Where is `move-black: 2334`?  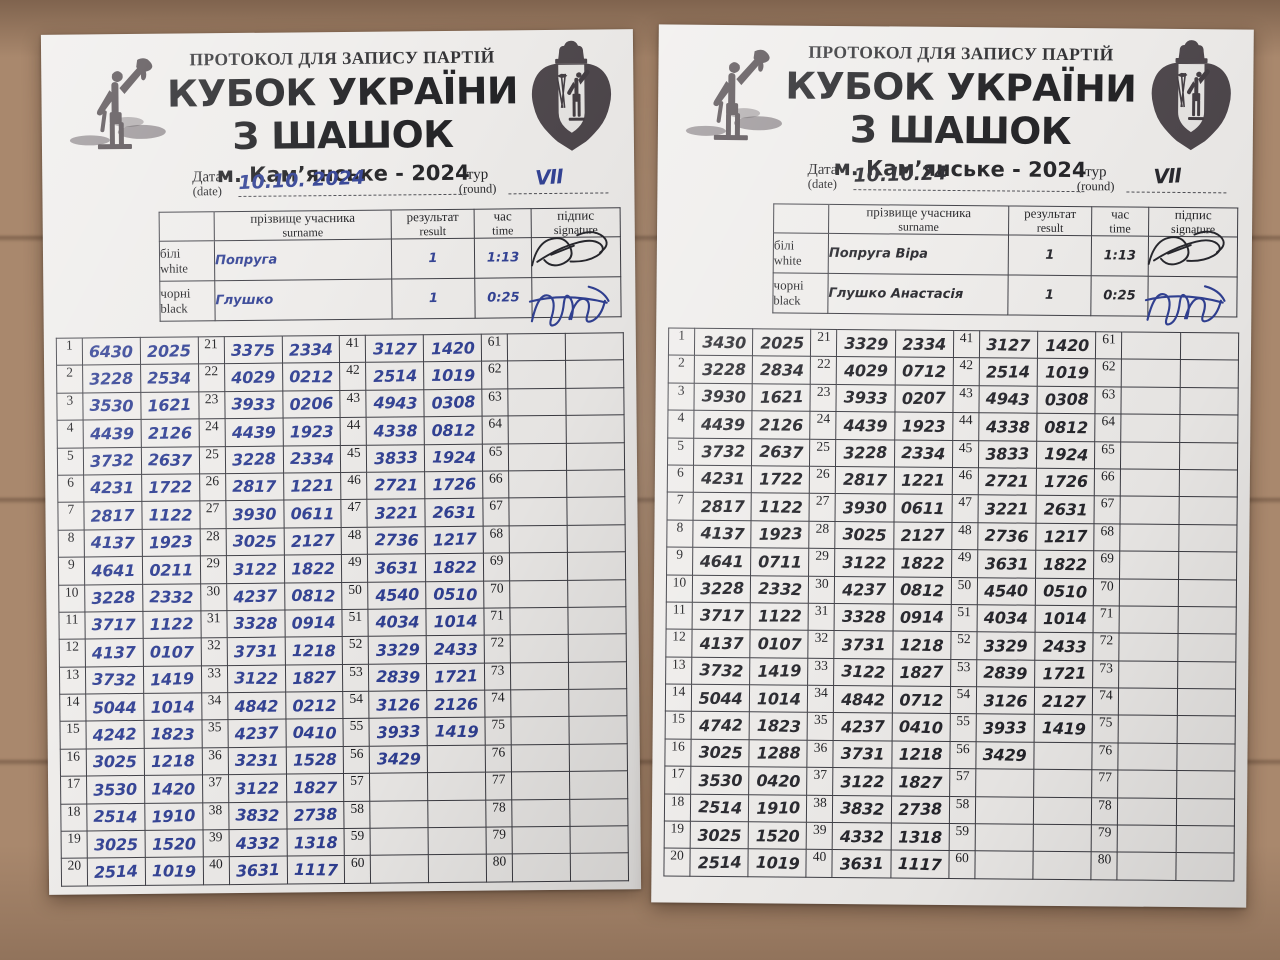
move-black: 2334 is located at coordinates (312, 459).